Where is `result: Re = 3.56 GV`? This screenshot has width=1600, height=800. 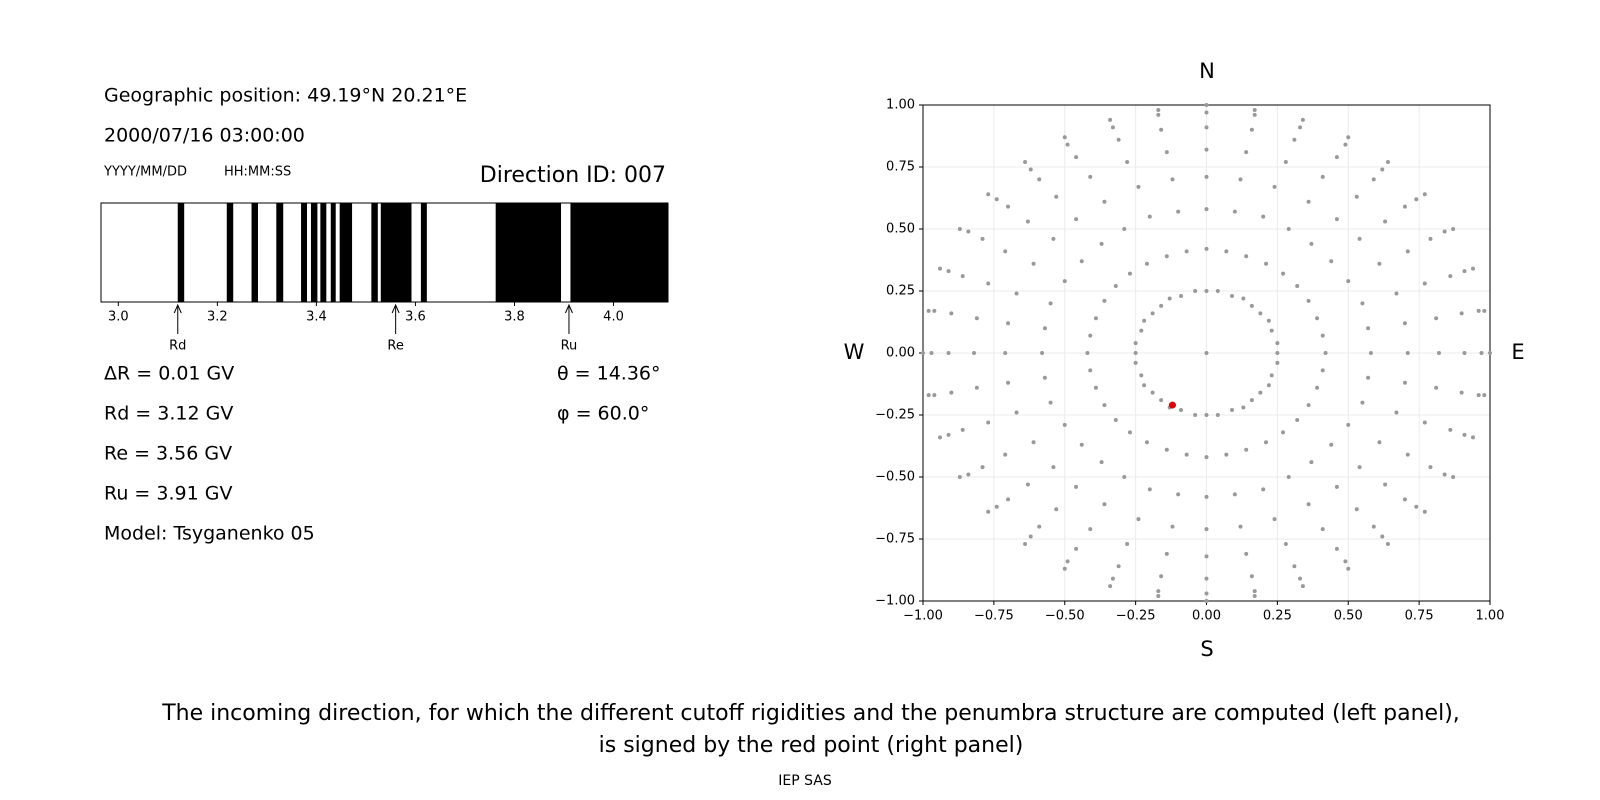 result: Re = 3.56 GV is located at coordinates (168, 454).